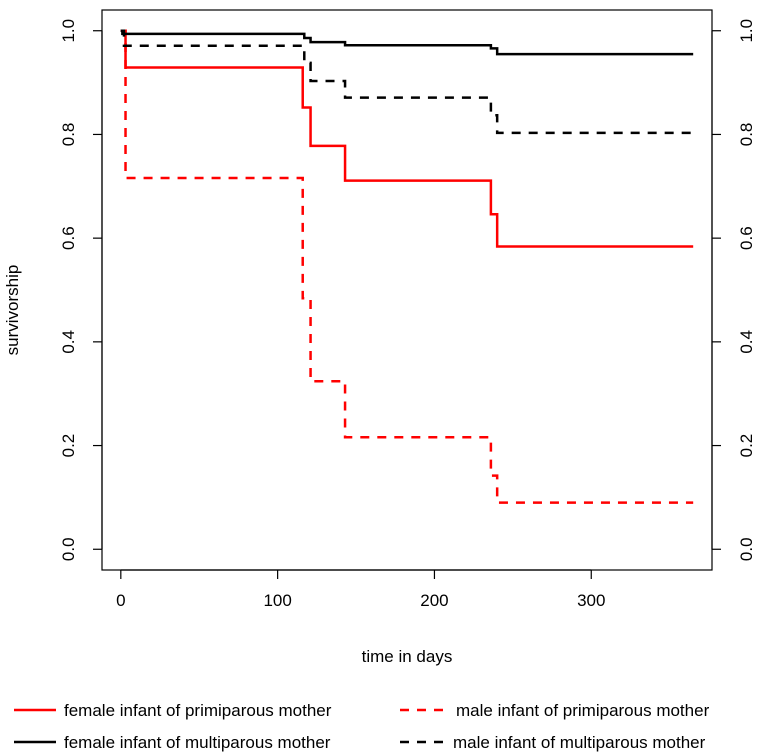 This screenshot has height=755, width=762. Describe the element at coordinates (746, 238) in the screenshot. I see `y-tick-label-right: 0.6` at that location.